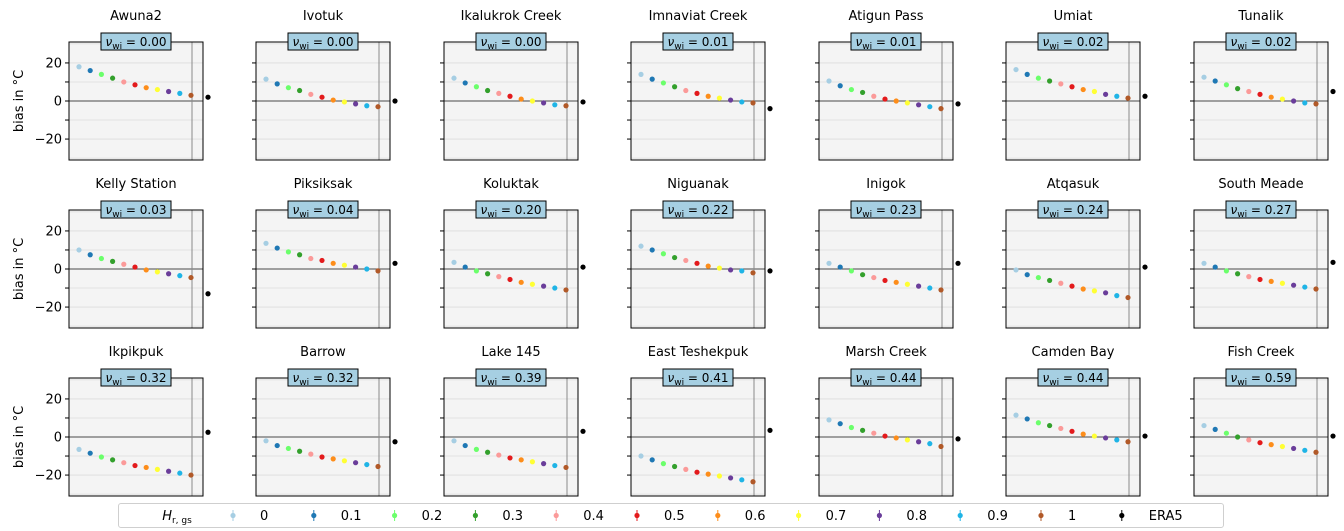 The width and height of the screenshot is (1344, 531). I want to click on nu-wi-annotation: νwi = 0.20, so click(511, 211).